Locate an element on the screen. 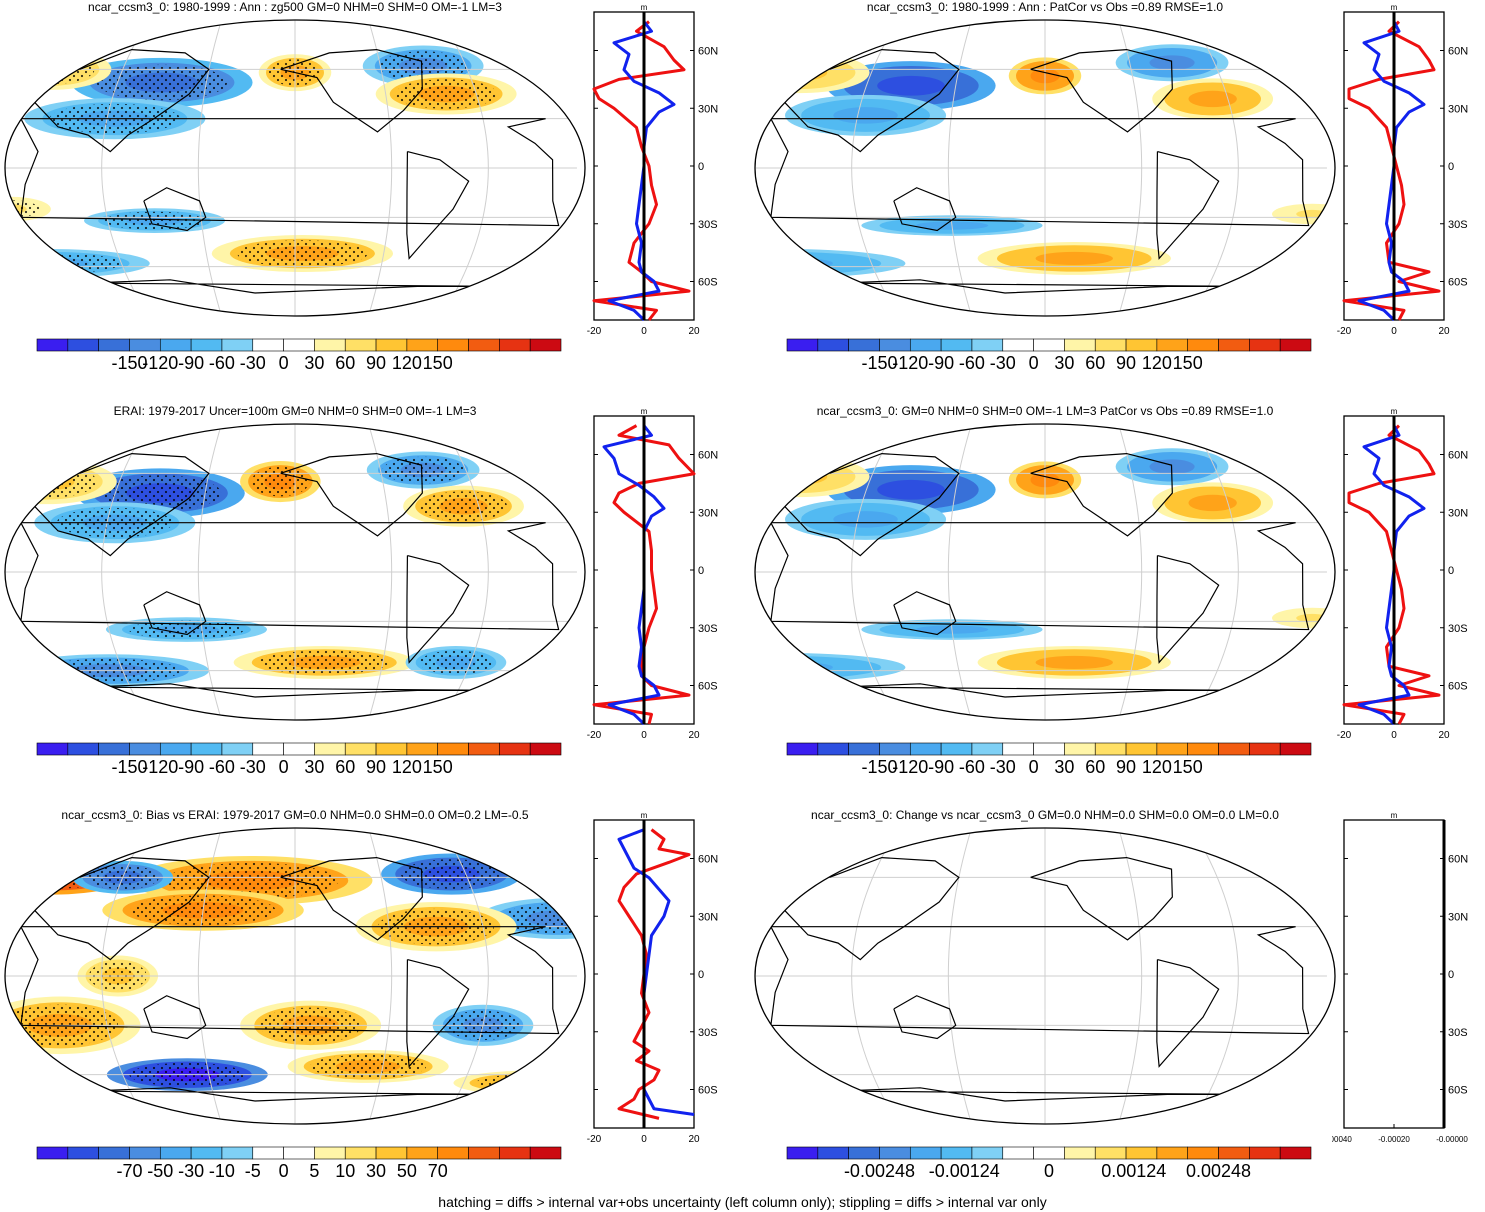 The image size is (1485, 1212). map-border is located at coordinates (1045, 168).